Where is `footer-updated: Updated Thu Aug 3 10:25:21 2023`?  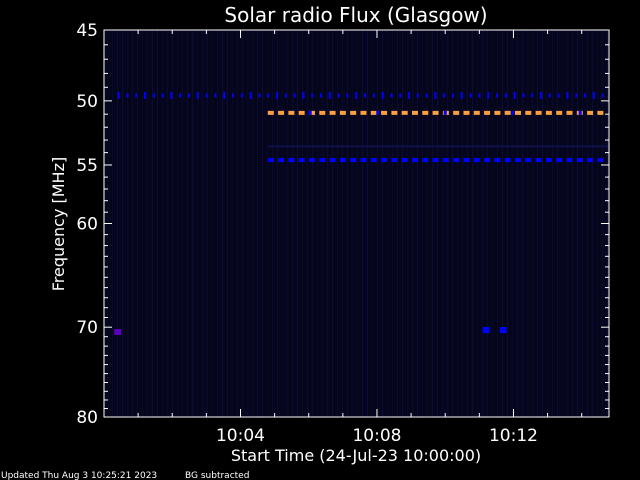
footer-updated: Updated Thu Aug 3 10:25:21 2023 is located at coordinates (79, 475).